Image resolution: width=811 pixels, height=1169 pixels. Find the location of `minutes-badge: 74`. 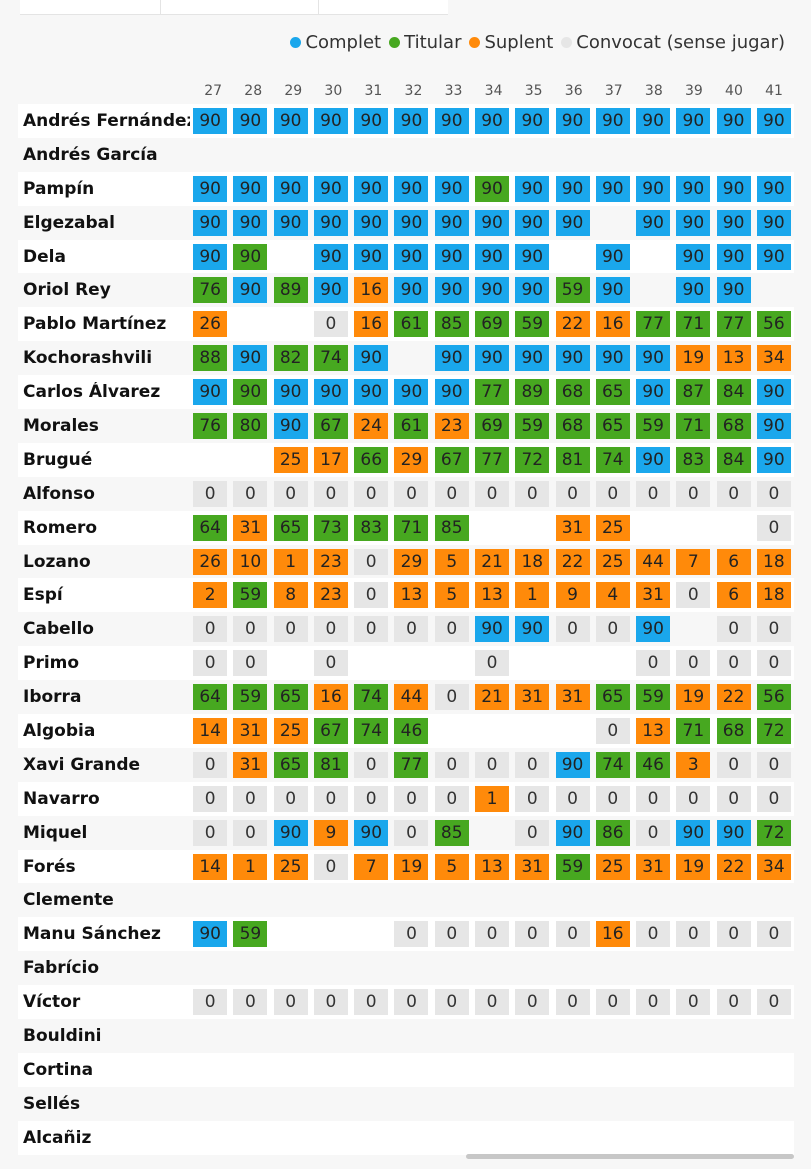

minutes-badge: 74 is located at coordinates (612, 764).